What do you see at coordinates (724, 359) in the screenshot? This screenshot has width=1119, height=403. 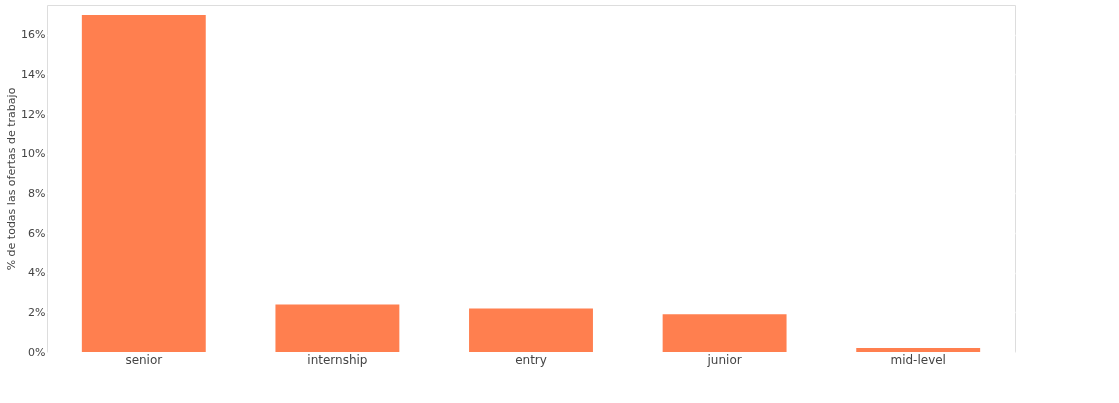 I see `x-tick-label: junior` at bounding box center [724, 359].